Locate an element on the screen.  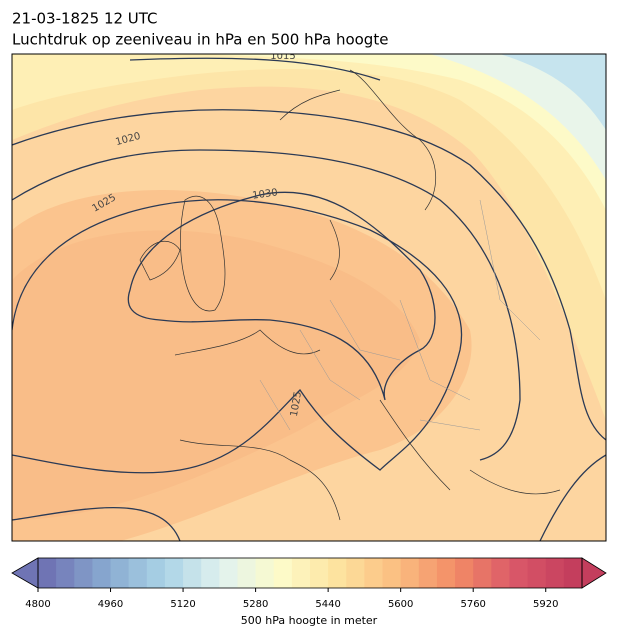
colorbar-extend-low is located at coordinates (25, 573).